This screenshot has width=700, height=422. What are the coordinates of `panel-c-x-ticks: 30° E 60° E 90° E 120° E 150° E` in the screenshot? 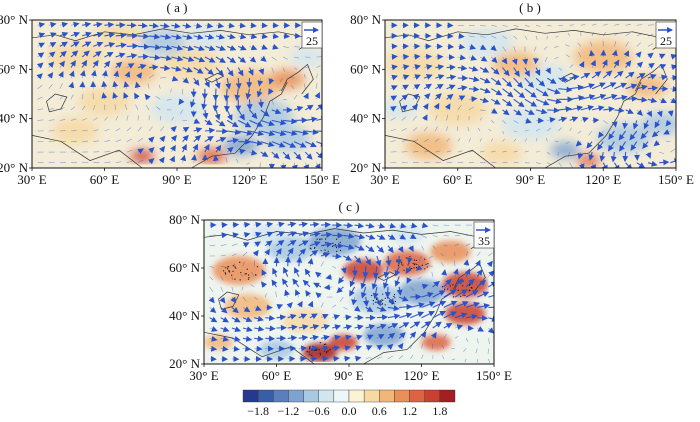 It's located at (350, 373).